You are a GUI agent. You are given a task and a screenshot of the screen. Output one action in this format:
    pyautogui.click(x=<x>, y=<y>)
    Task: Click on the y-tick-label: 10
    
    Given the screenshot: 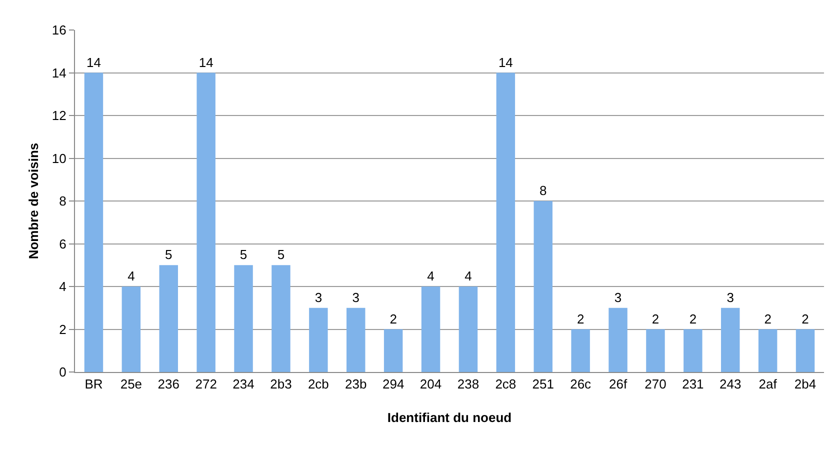 What is the action you would take?
    pyautogui.click(x=59, y=158)
    